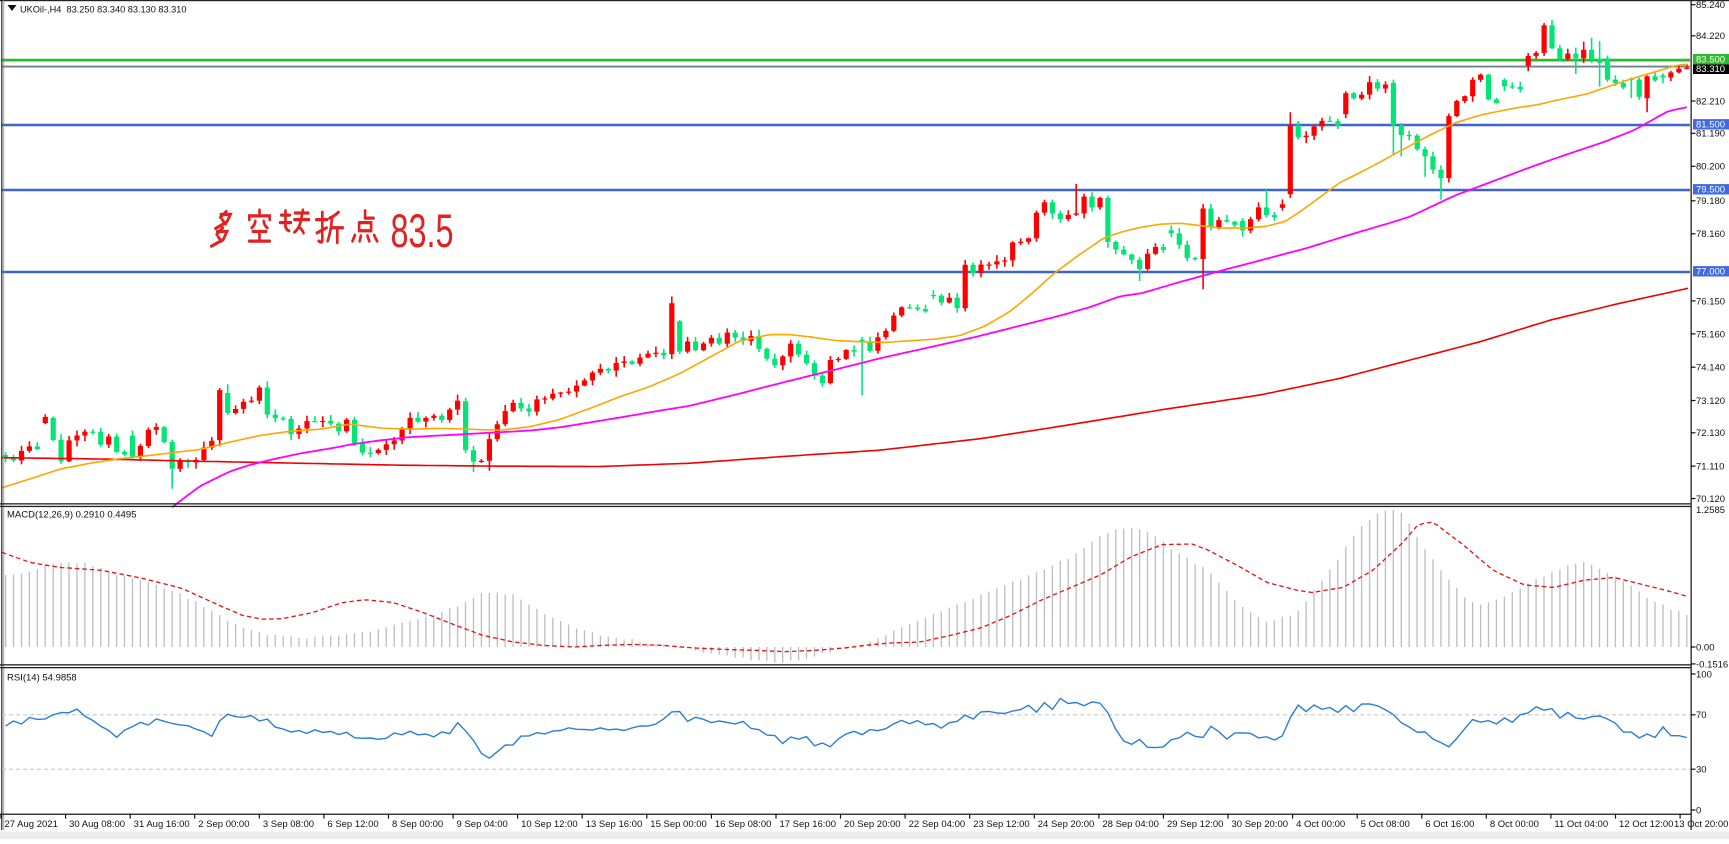  What do you see at coordinates (1710, 272) in the screenshot?
I see `svg-text: 77.000` at bounding box center [1710, 272].